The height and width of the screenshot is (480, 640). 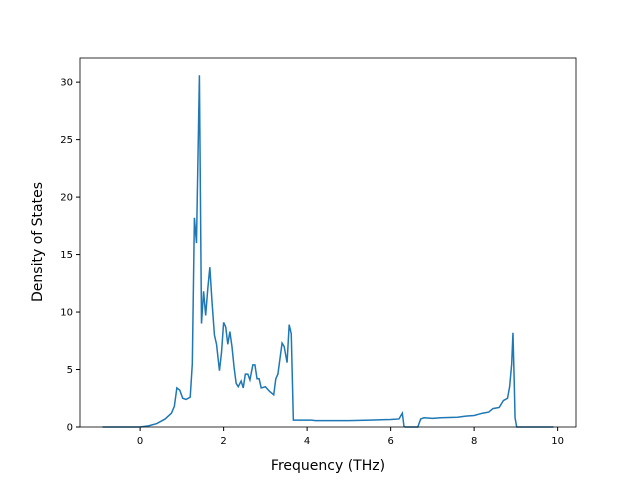 I want to click on x-tick-label: 2, so click(x=223, y=441).